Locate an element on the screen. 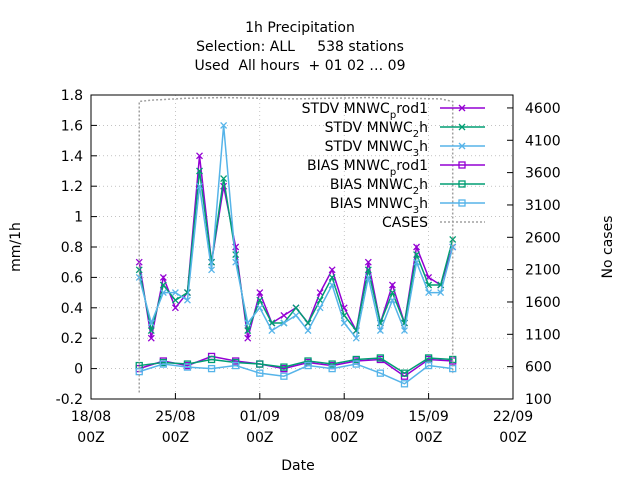 The width and height of the screenshot is (640, 480). y2-tick-label: 4600 is located at coordinates (543, 109).